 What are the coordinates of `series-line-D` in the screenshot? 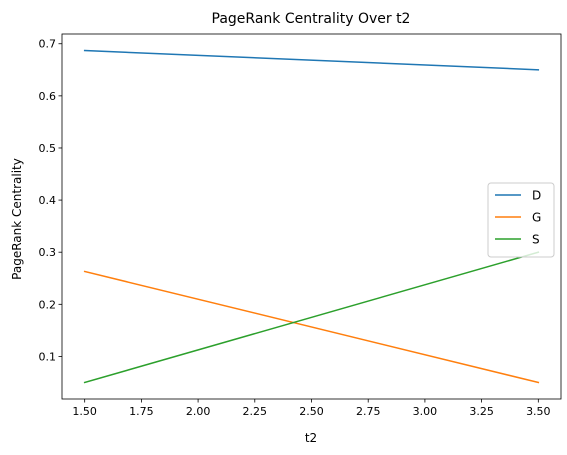 It's located at (311, 60).